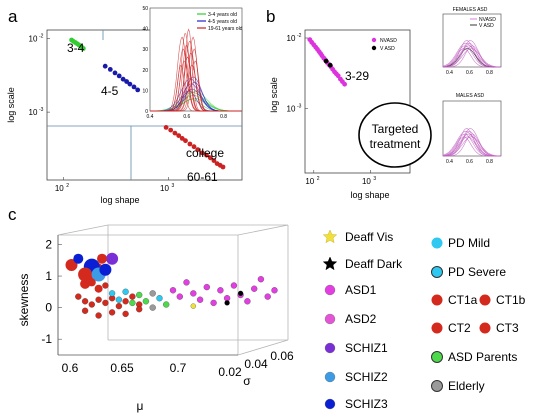 This screenshot has width=550, height=419. I want to click on legend-label-11: CT2, so click(459, 328).